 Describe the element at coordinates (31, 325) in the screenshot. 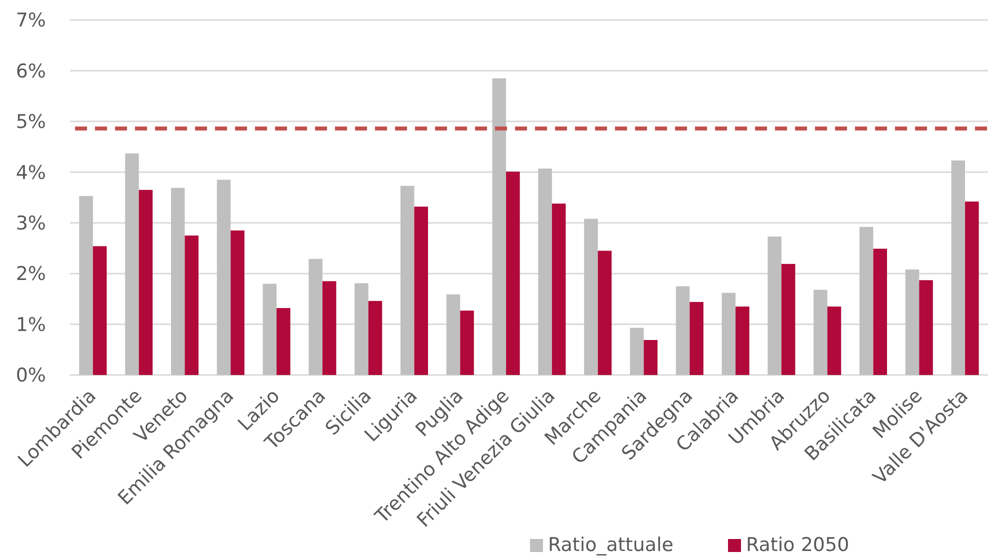

I see `y-tick-label: 1%` at that location.